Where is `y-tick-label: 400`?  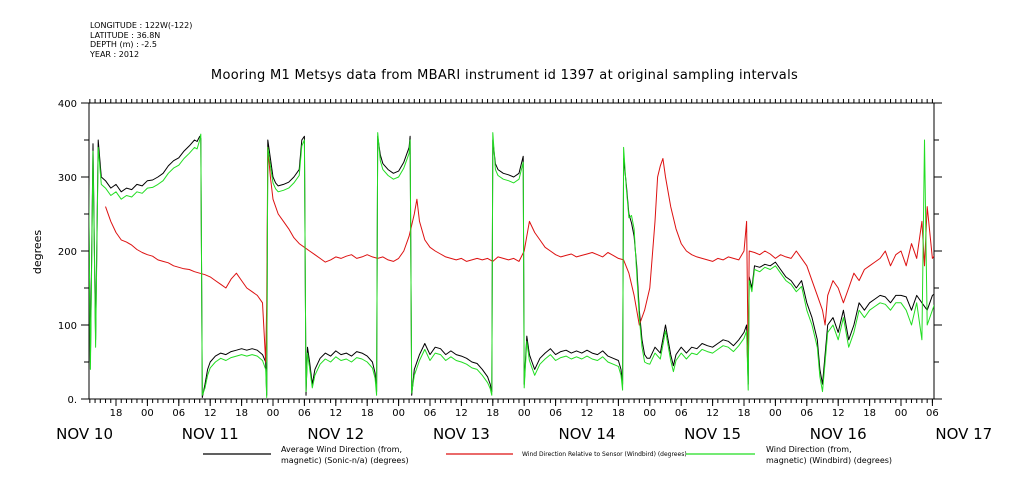 y-tick-label: 400 is located at coordinates (67, 104).